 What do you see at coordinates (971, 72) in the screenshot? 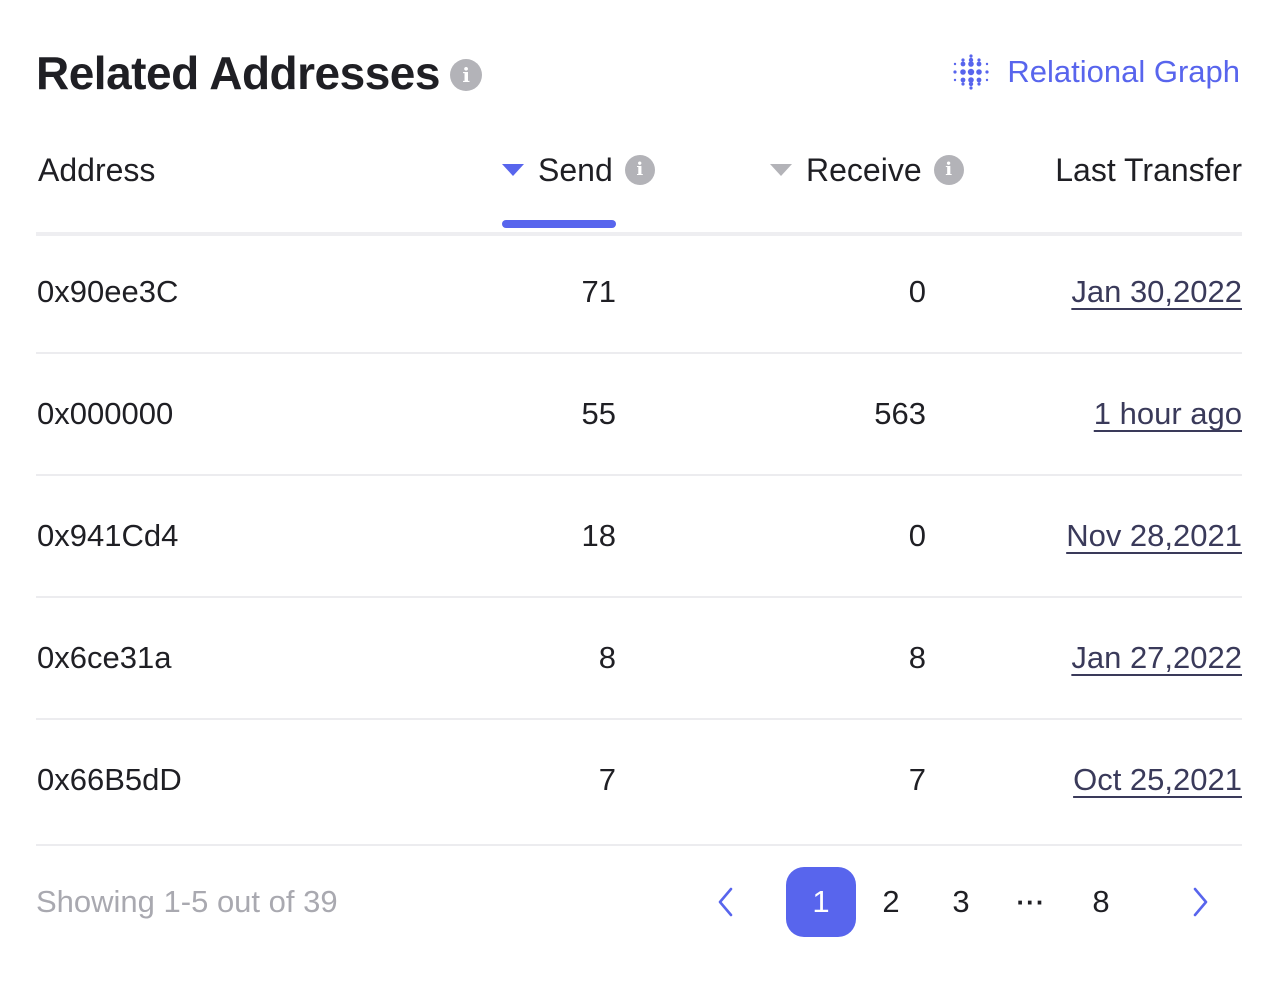
I see `dot-grid-icon` at bounding box center [971, 72].